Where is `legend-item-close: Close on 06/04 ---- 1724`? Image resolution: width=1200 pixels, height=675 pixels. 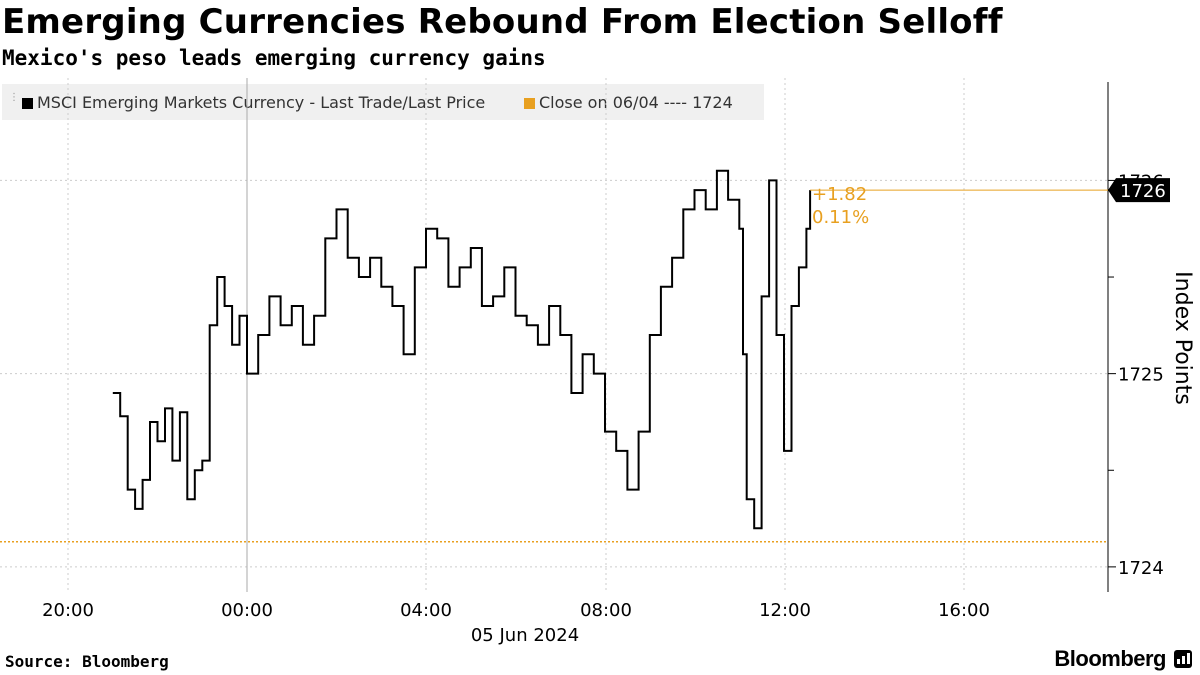
legend-item-close: Close on 06/04 ---- 1724 is located at coordinates (628, 102).